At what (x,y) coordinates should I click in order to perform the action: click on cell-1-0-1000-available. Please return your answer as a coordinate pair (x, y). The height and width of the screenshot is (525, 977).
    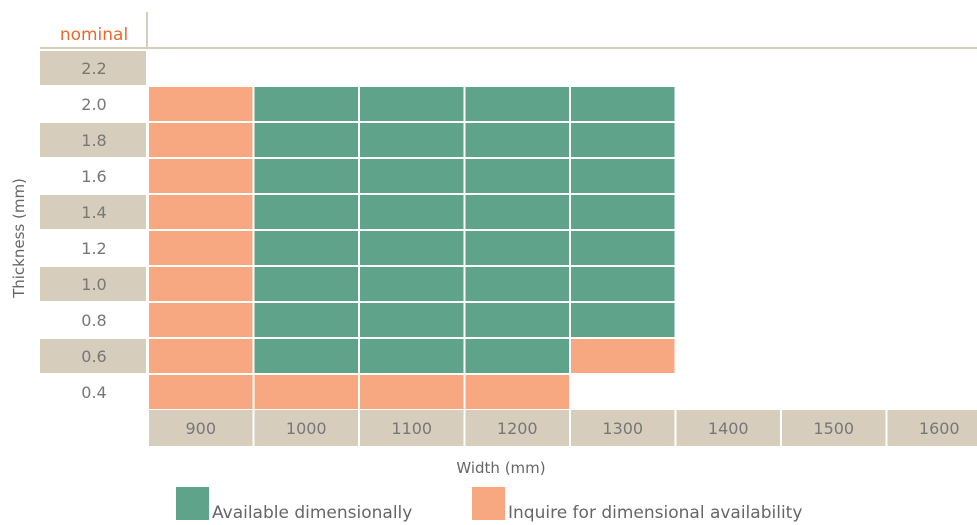
    Looking at the image, I should click on (306, 284).